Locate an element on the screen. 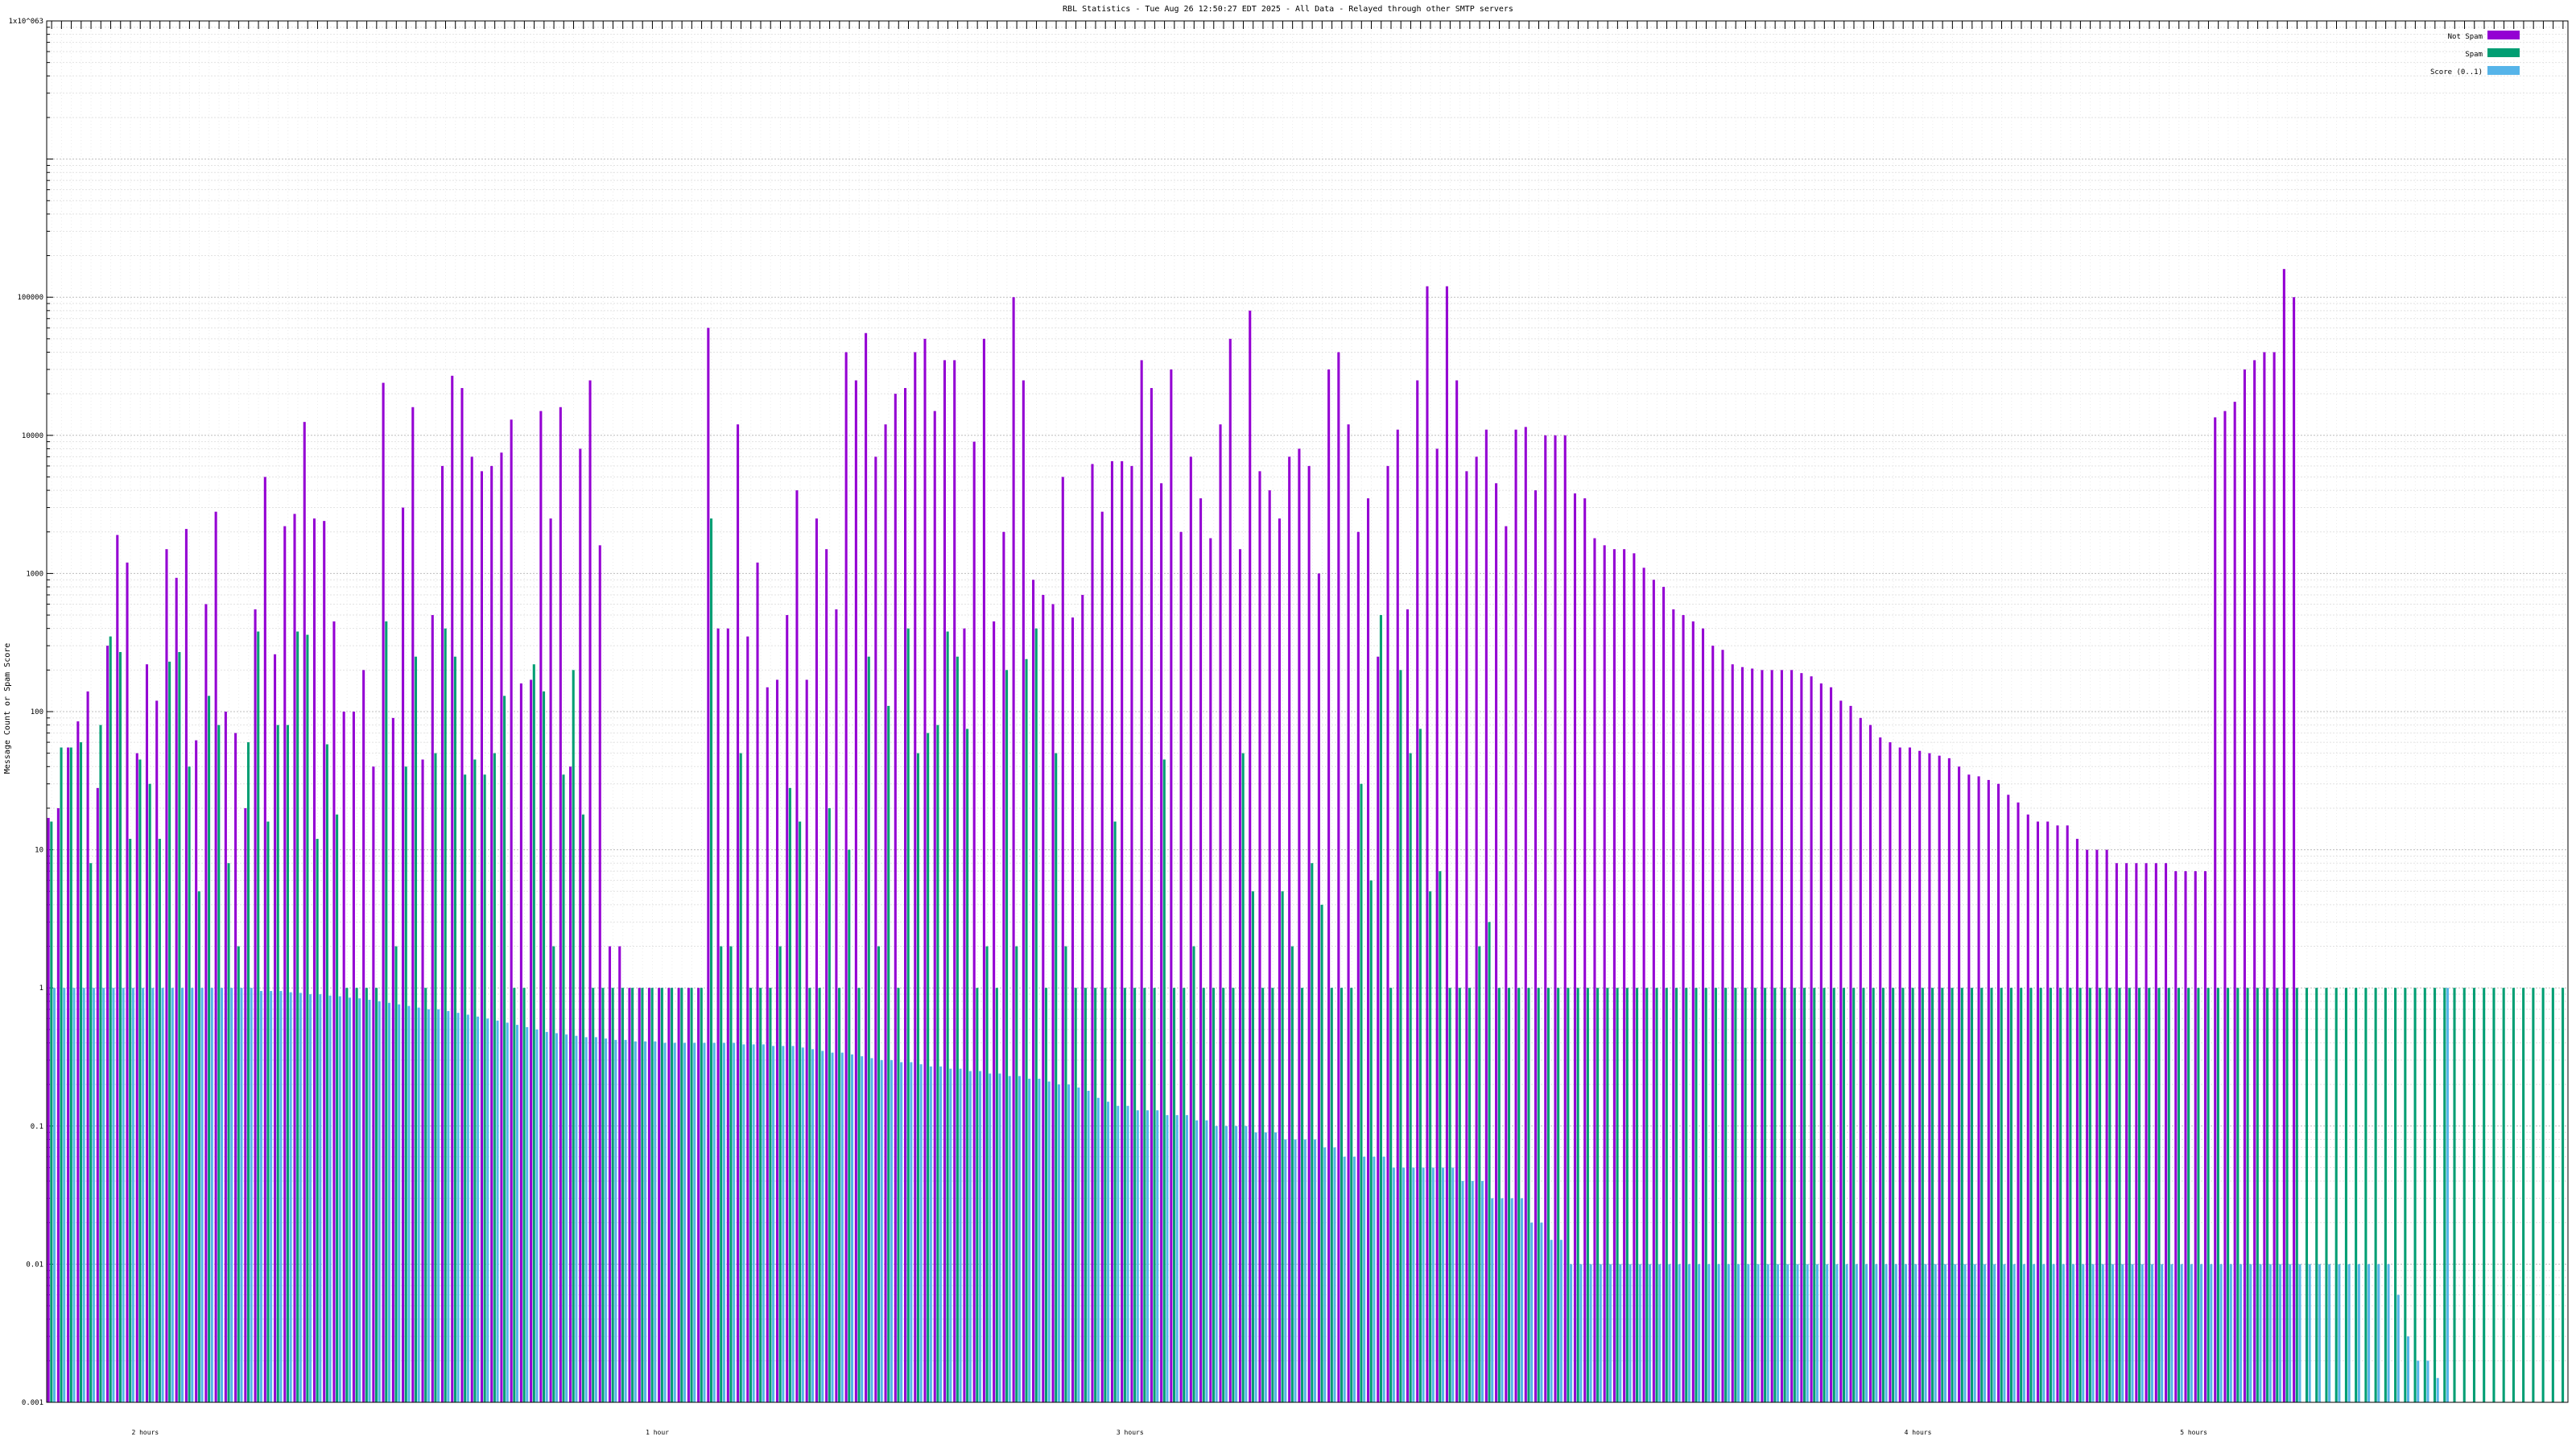 This screenshot has height=1449, width=2576. x-category-label: 1 hour is located at coordinates (657, 1432).